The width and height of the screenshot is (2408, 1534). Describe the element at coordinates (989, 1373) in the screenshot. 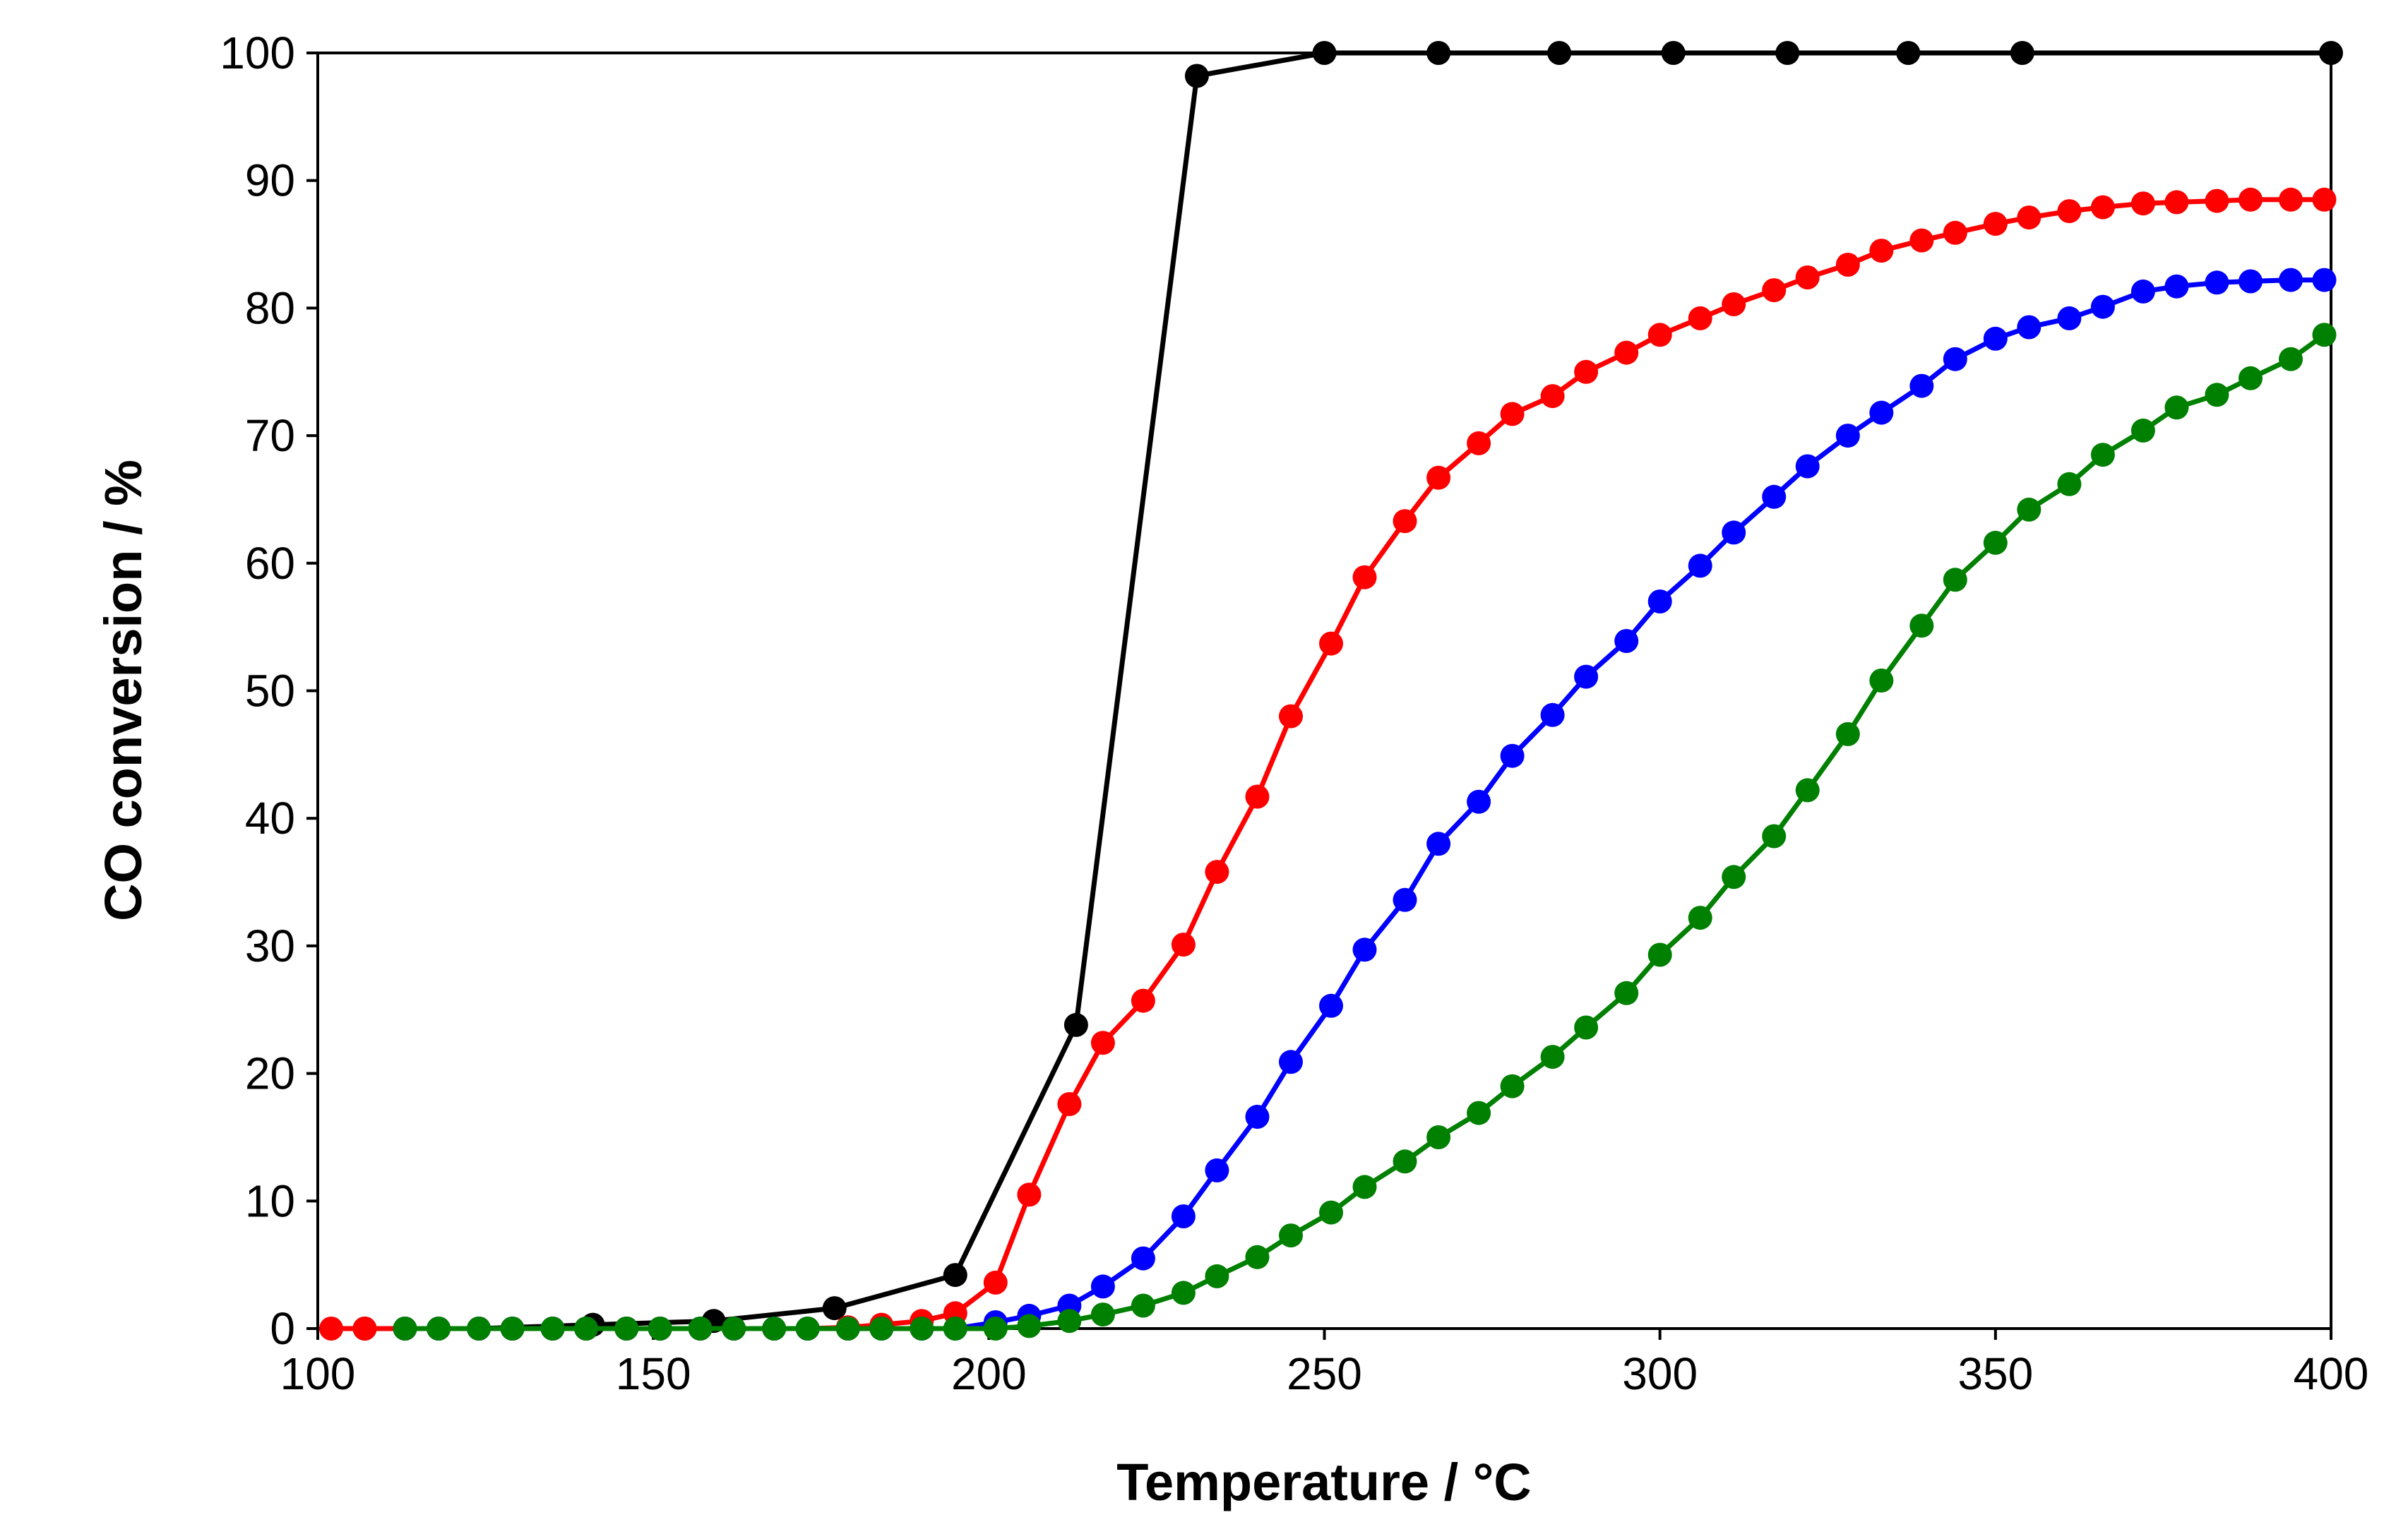

I see `x-tick-label: 200` at that location.